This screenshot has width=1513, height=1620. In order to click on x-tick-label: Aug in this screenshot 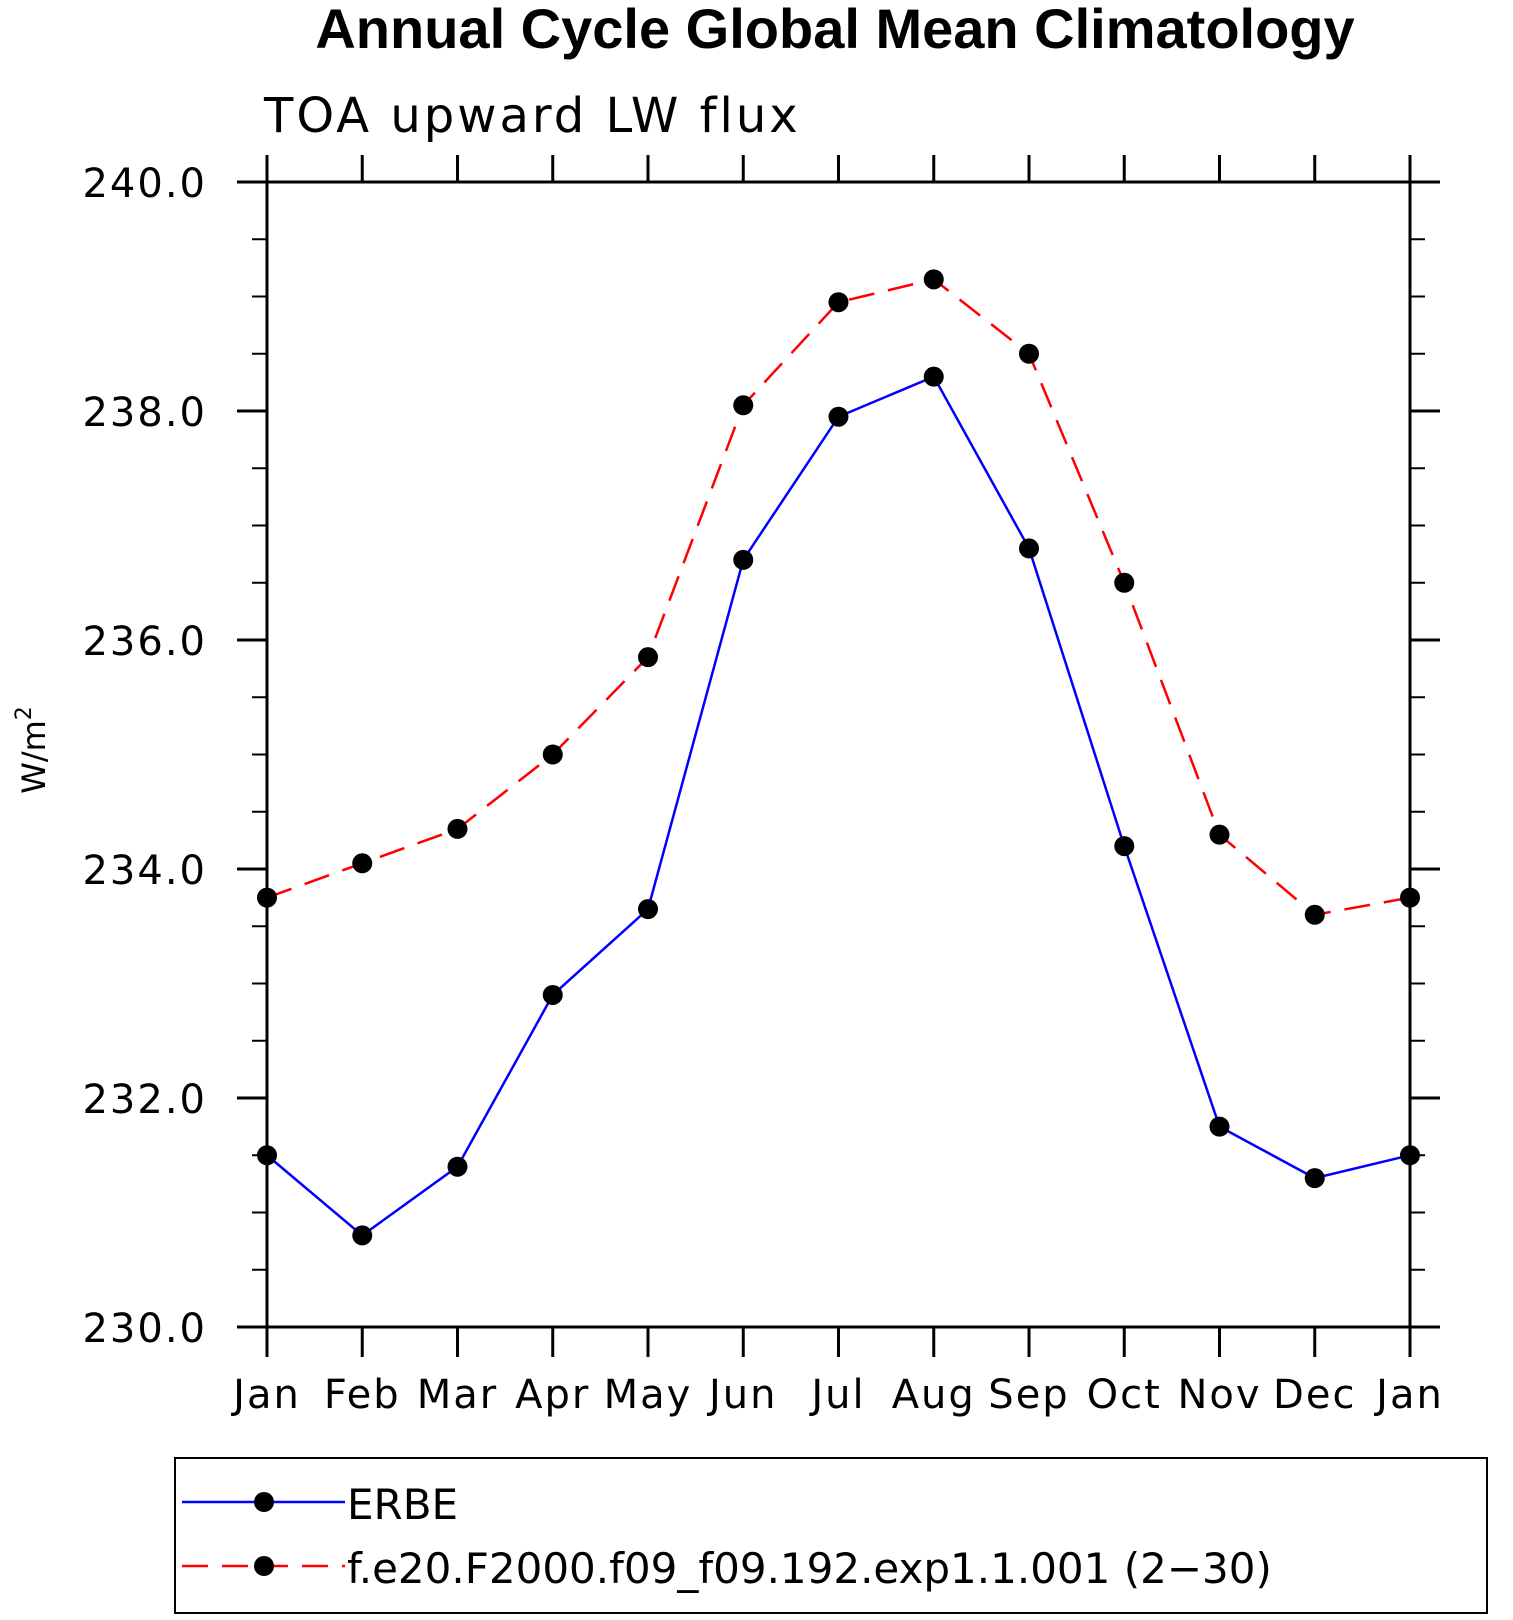, I will do `click(934, 1395)`.